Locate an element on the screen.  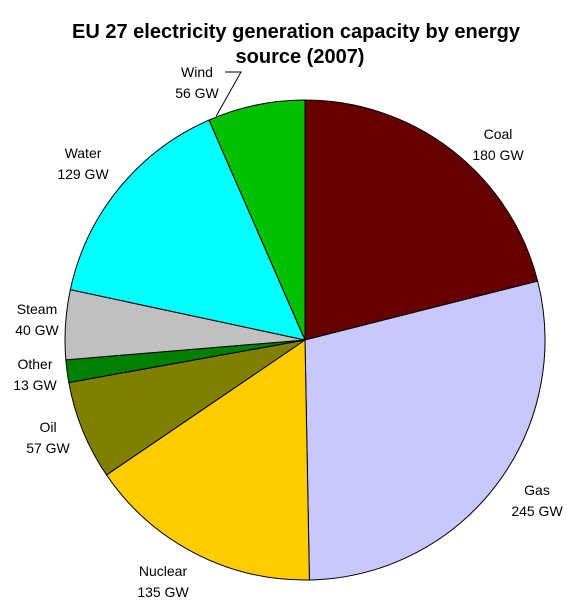
chart-title-line-2: source (2007) is located at coordinates (300, 57).